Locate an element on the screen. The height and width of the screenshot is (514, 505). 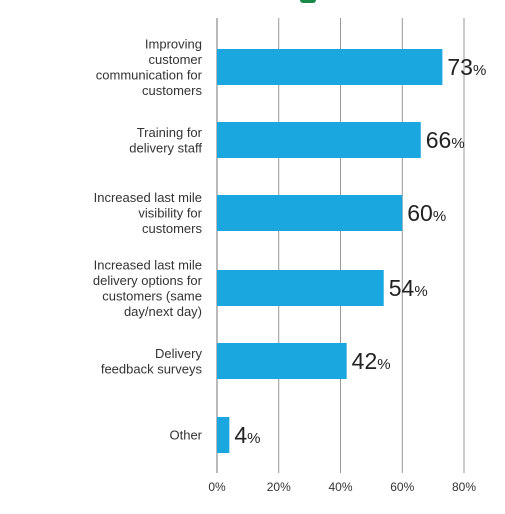
category-label-line: communication for is located at coordinates (149, 74).